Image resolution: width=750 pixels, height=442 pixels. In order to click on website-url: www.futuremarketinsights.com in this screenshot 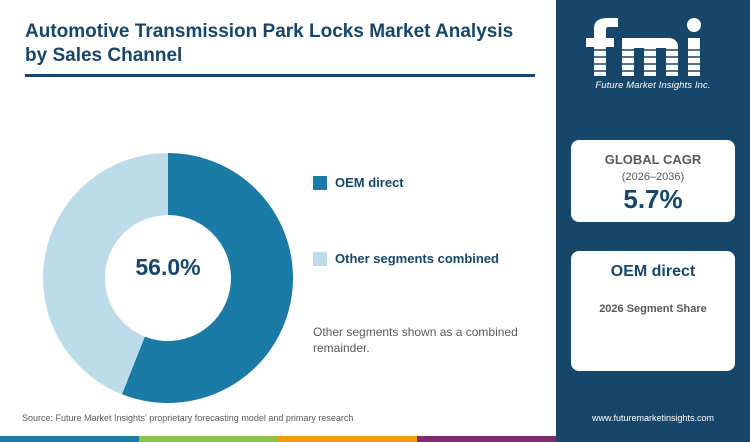, I will do `click(653, 418)`.